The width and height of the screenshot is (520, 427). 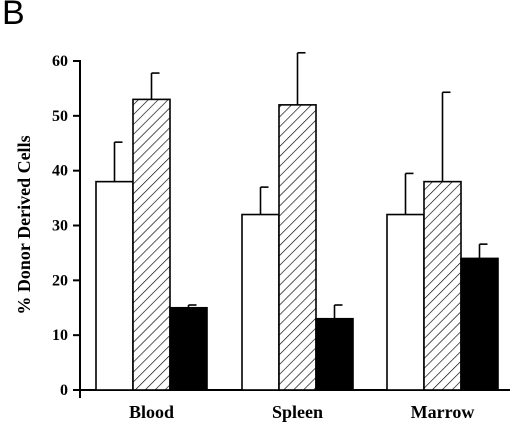 What do you see at coordinates (297, 412) in the screenshot?
I see `x-category-label: Spleen` at bounding box center [297, 412].